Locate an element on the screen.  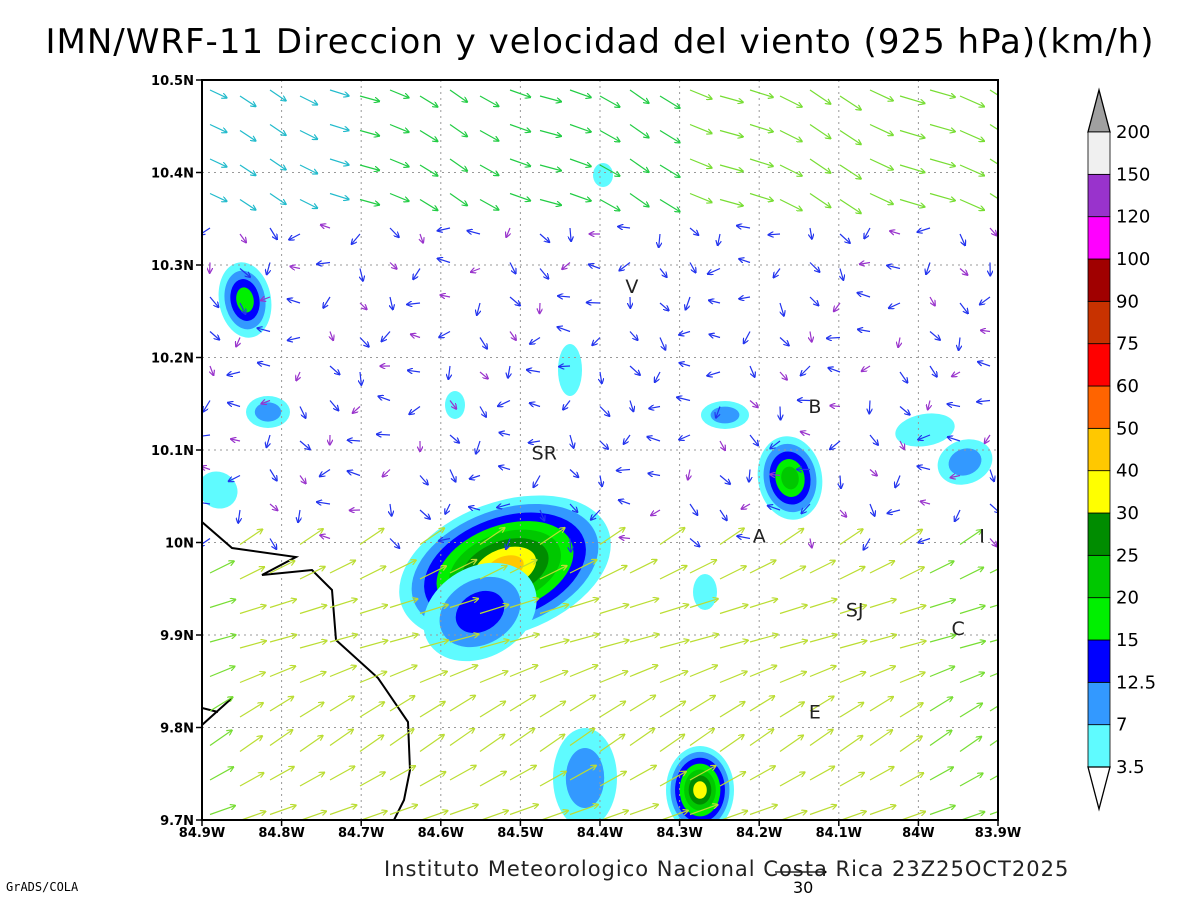
x-tick-label: 83.9W is located at coordinates (998, 833).